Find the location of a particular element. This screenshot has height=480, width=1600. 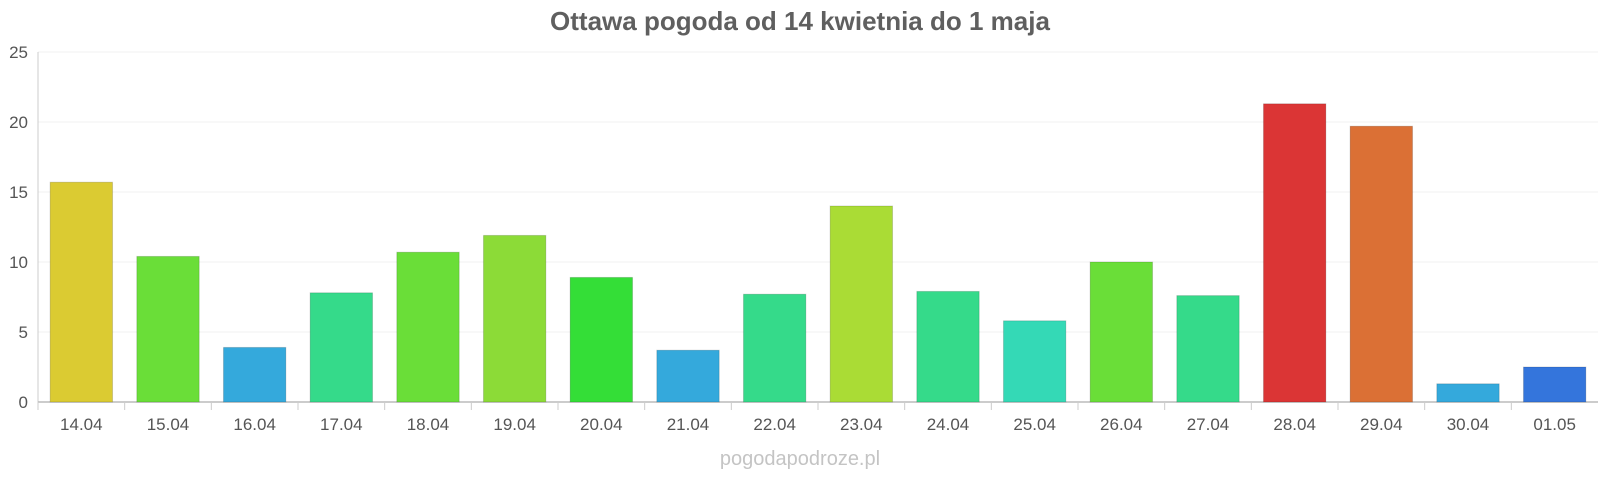

x-tick-label: 16.04 is located at coordinates (254, 424).